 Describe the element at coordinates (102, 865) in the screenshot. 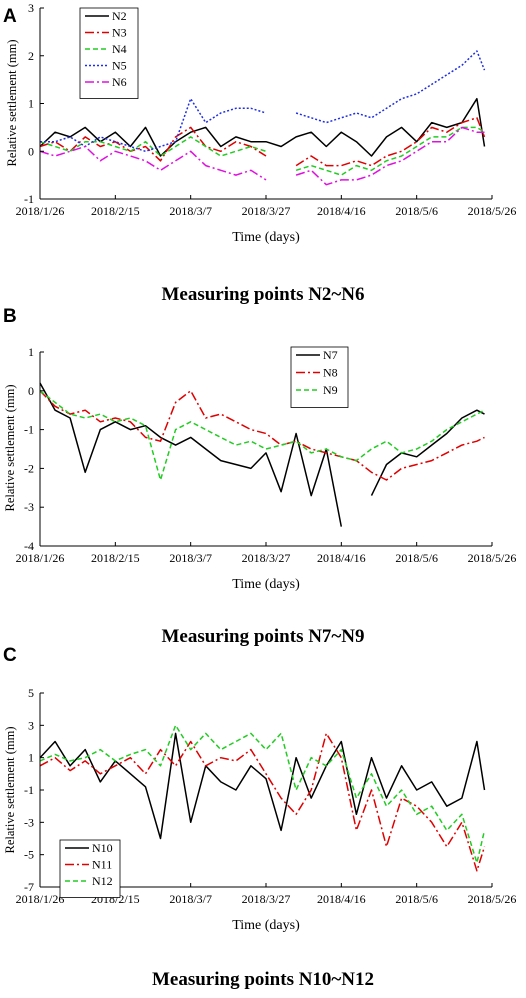

I see `legend-entry-n11: N11` at that location.